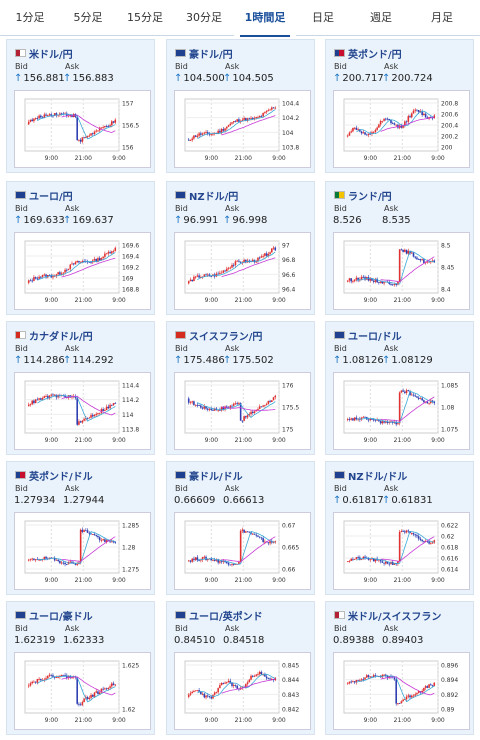 The image size is (480, 740). What do you see at coordinates (209, 475) in the screenshot?
I see `pair-title: 豪ドル/ドル` at bounding box center [209, 475].